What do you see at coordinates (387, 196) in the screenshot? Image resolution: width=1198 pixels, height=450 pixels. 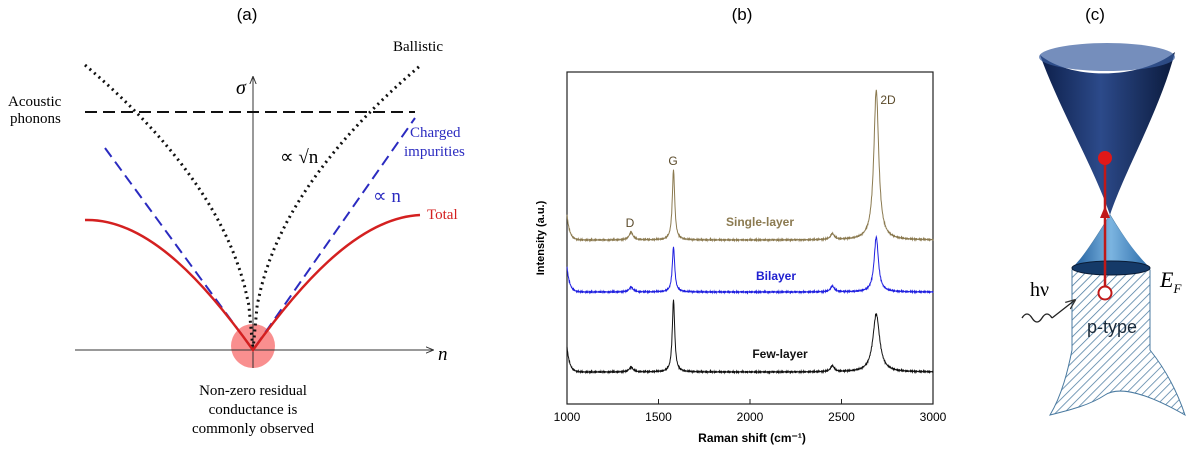 I see `linear-law: ∝ n` at bounding box center [387, 196].